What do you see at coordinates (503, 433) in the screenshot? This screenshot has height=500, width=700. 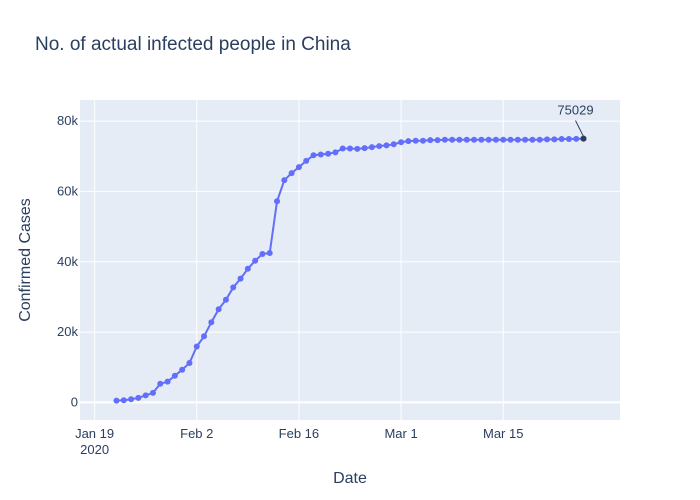 I see `x-tick-label: Mar 15` at bounding box center [503, 433].